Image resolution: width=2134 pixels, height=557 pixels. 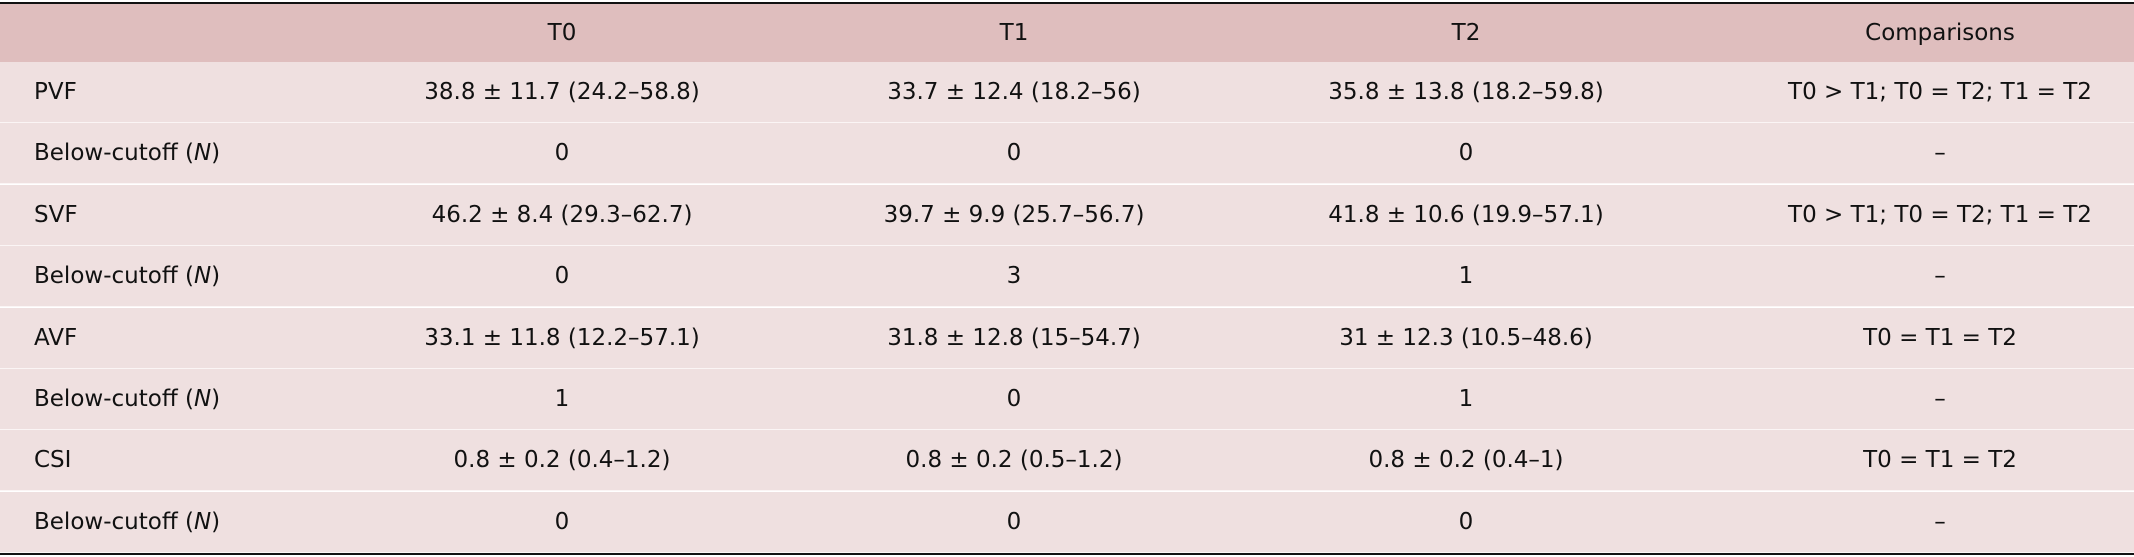 I want to click on row-label: PVF, so click(x=55, y=92).